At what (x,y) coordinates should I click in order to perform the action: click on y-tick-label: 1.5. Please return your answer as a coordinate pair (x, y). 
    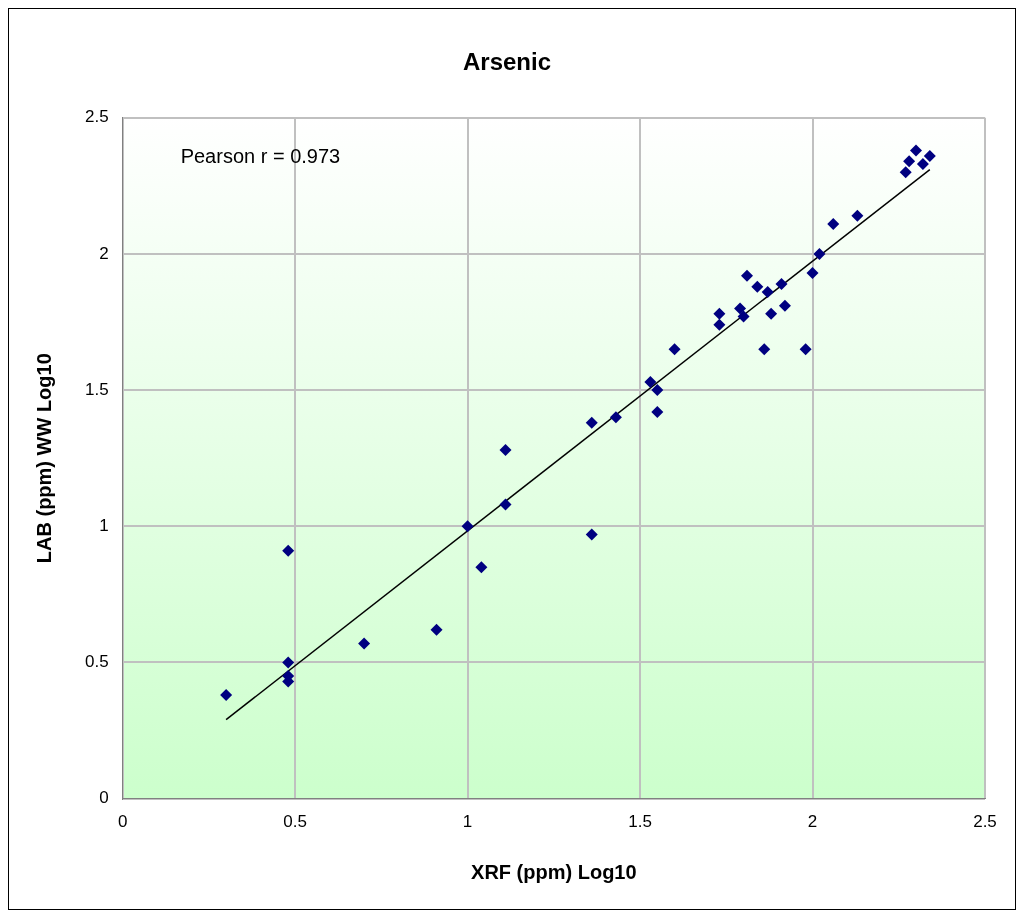
    Looking at the image, I should click on (96, 389).